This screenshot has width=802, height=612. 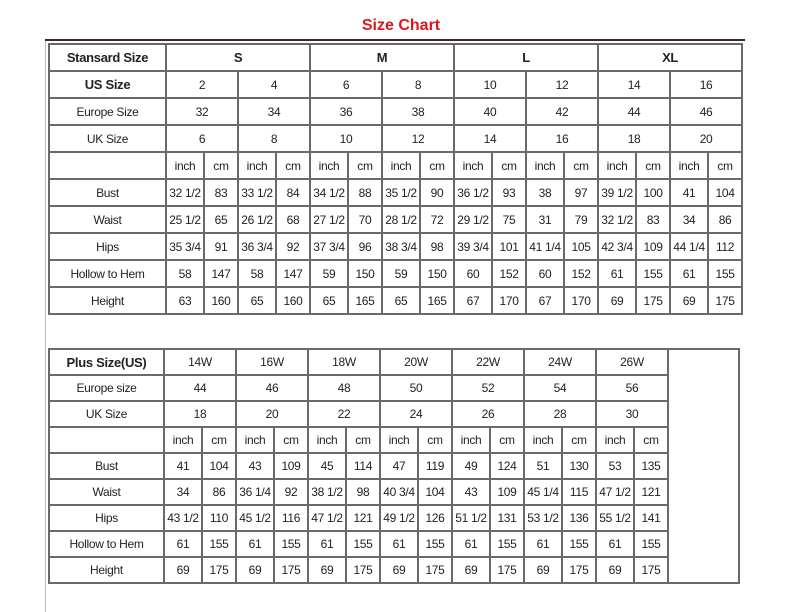 What do you see at coordinates (579, 466) in the screenshot?
I see `measure-value: 130` at bounding box center [579, 466].